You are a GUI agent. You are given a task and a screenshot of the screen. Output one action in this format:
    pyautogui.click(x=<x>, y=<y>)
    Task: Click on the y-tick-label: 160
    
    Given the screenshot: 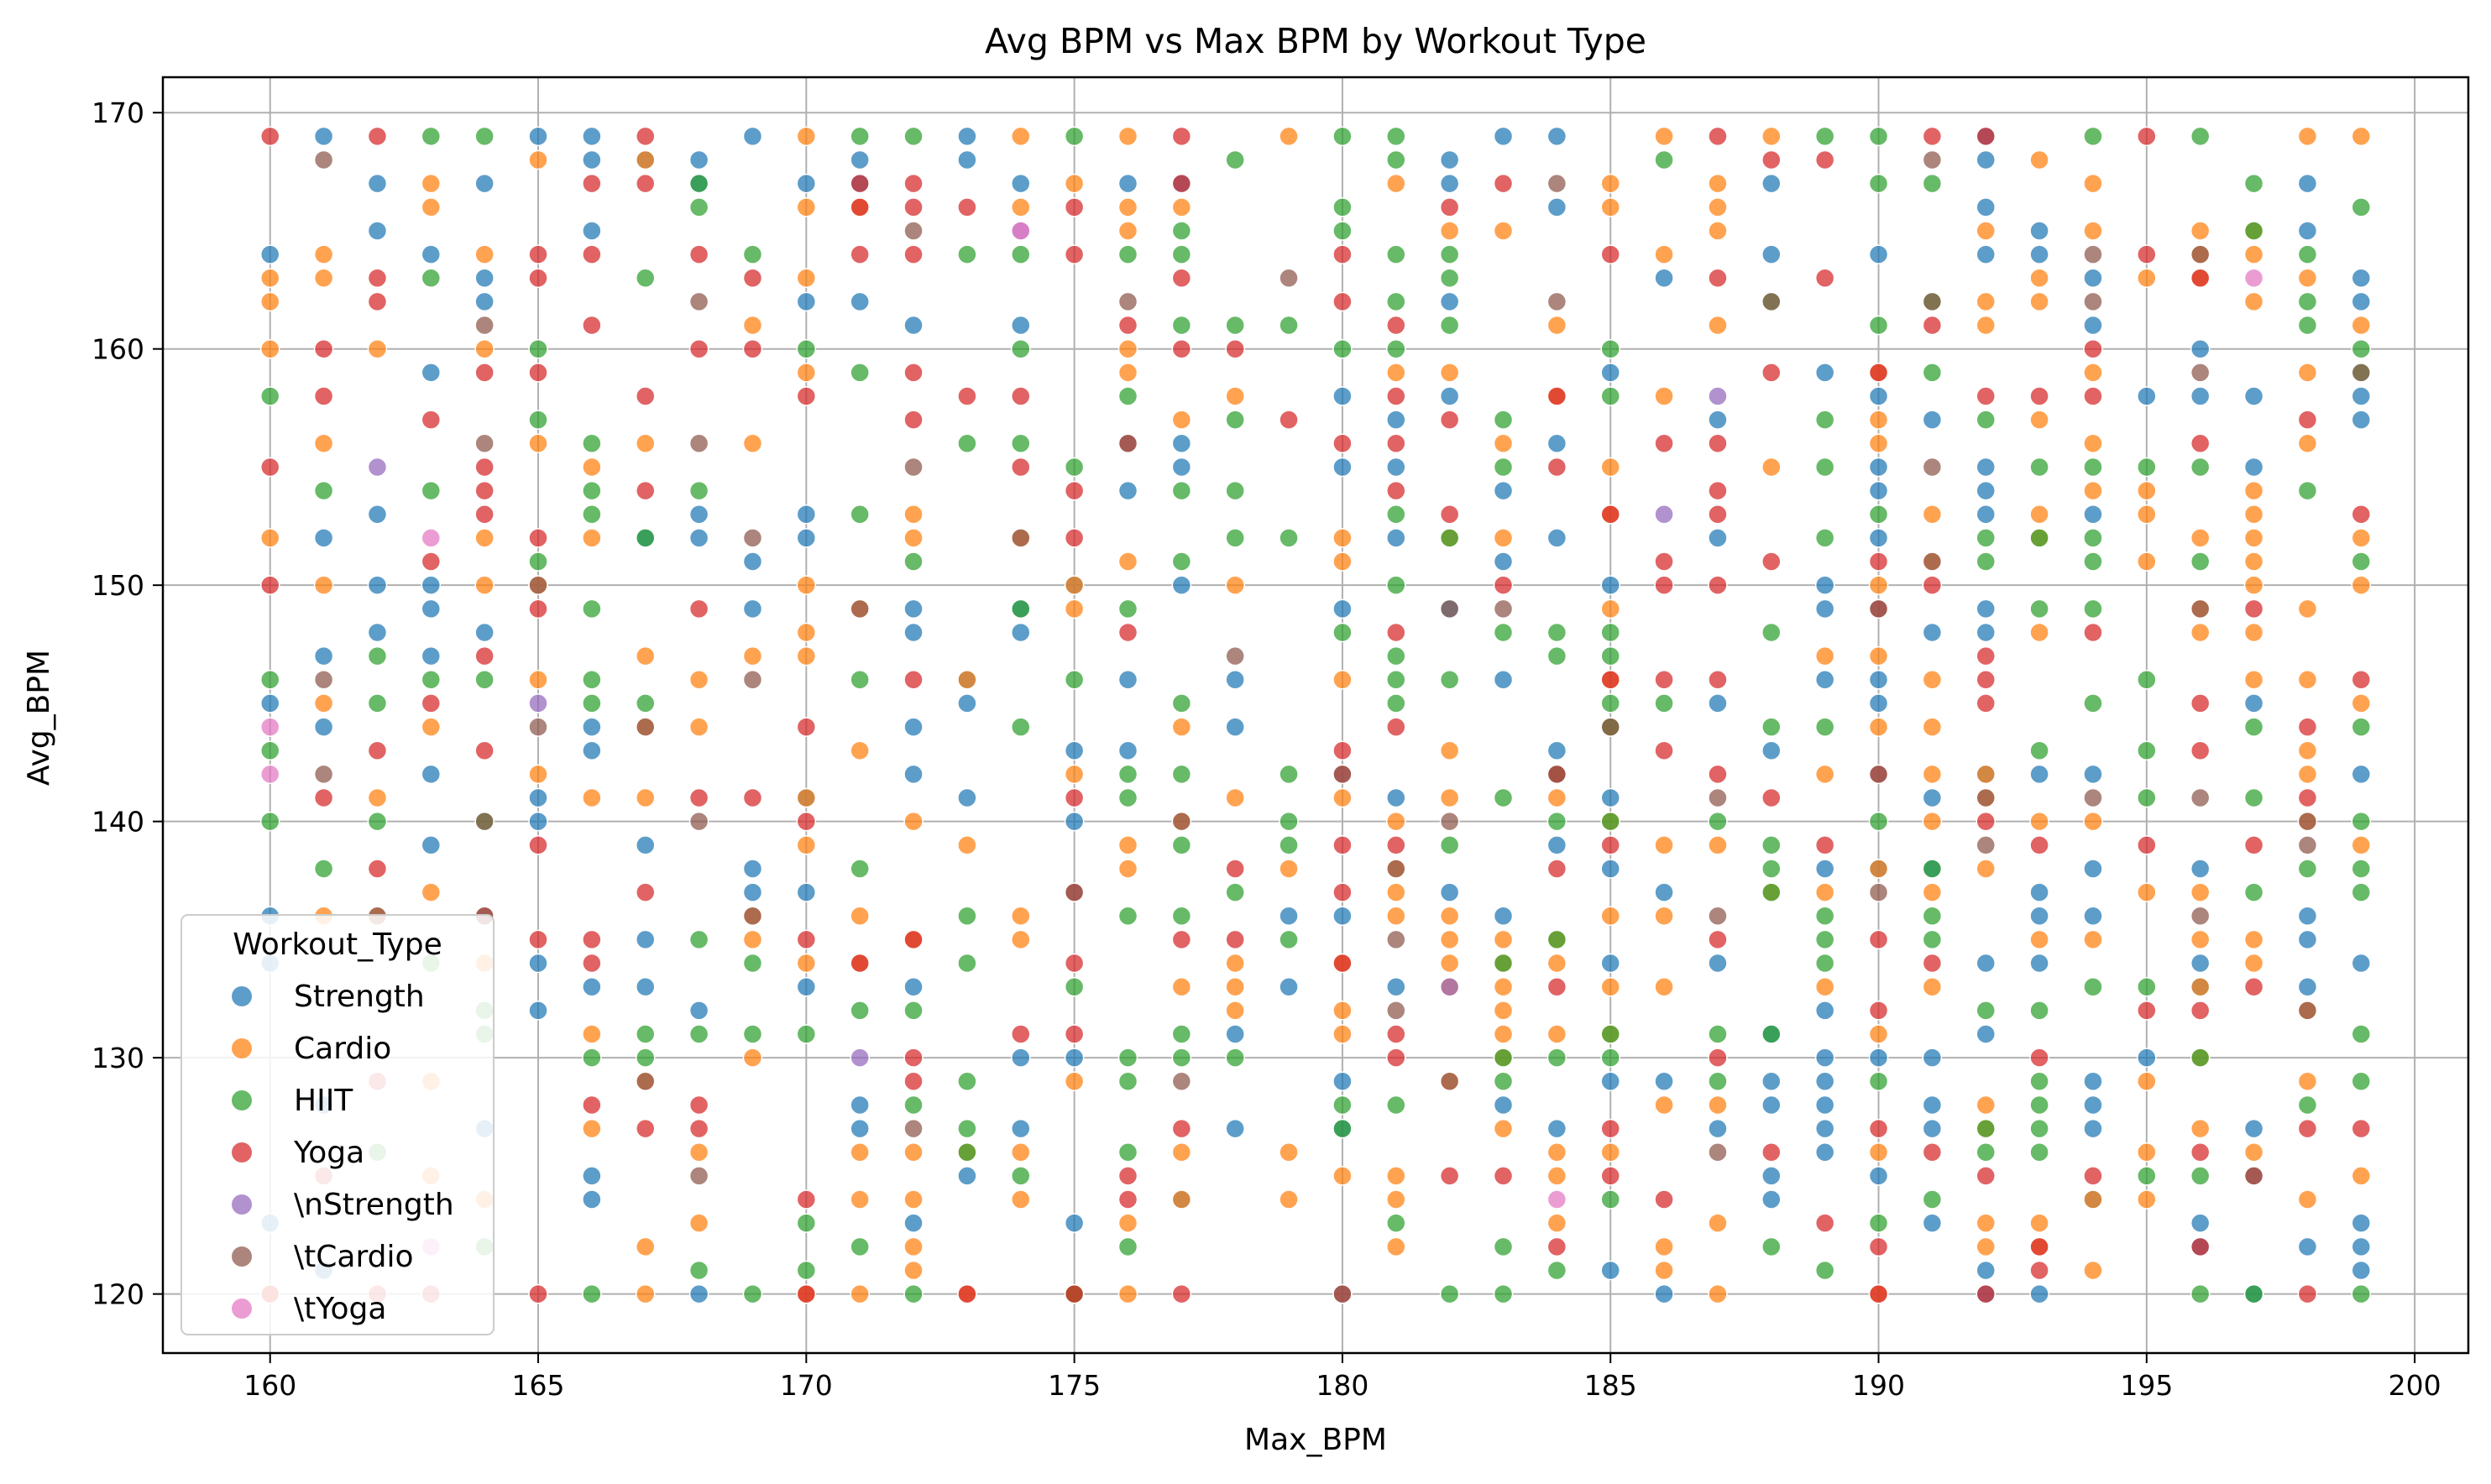 What is the action you would take?
    pyautogui.click(x=118, y=349)
    